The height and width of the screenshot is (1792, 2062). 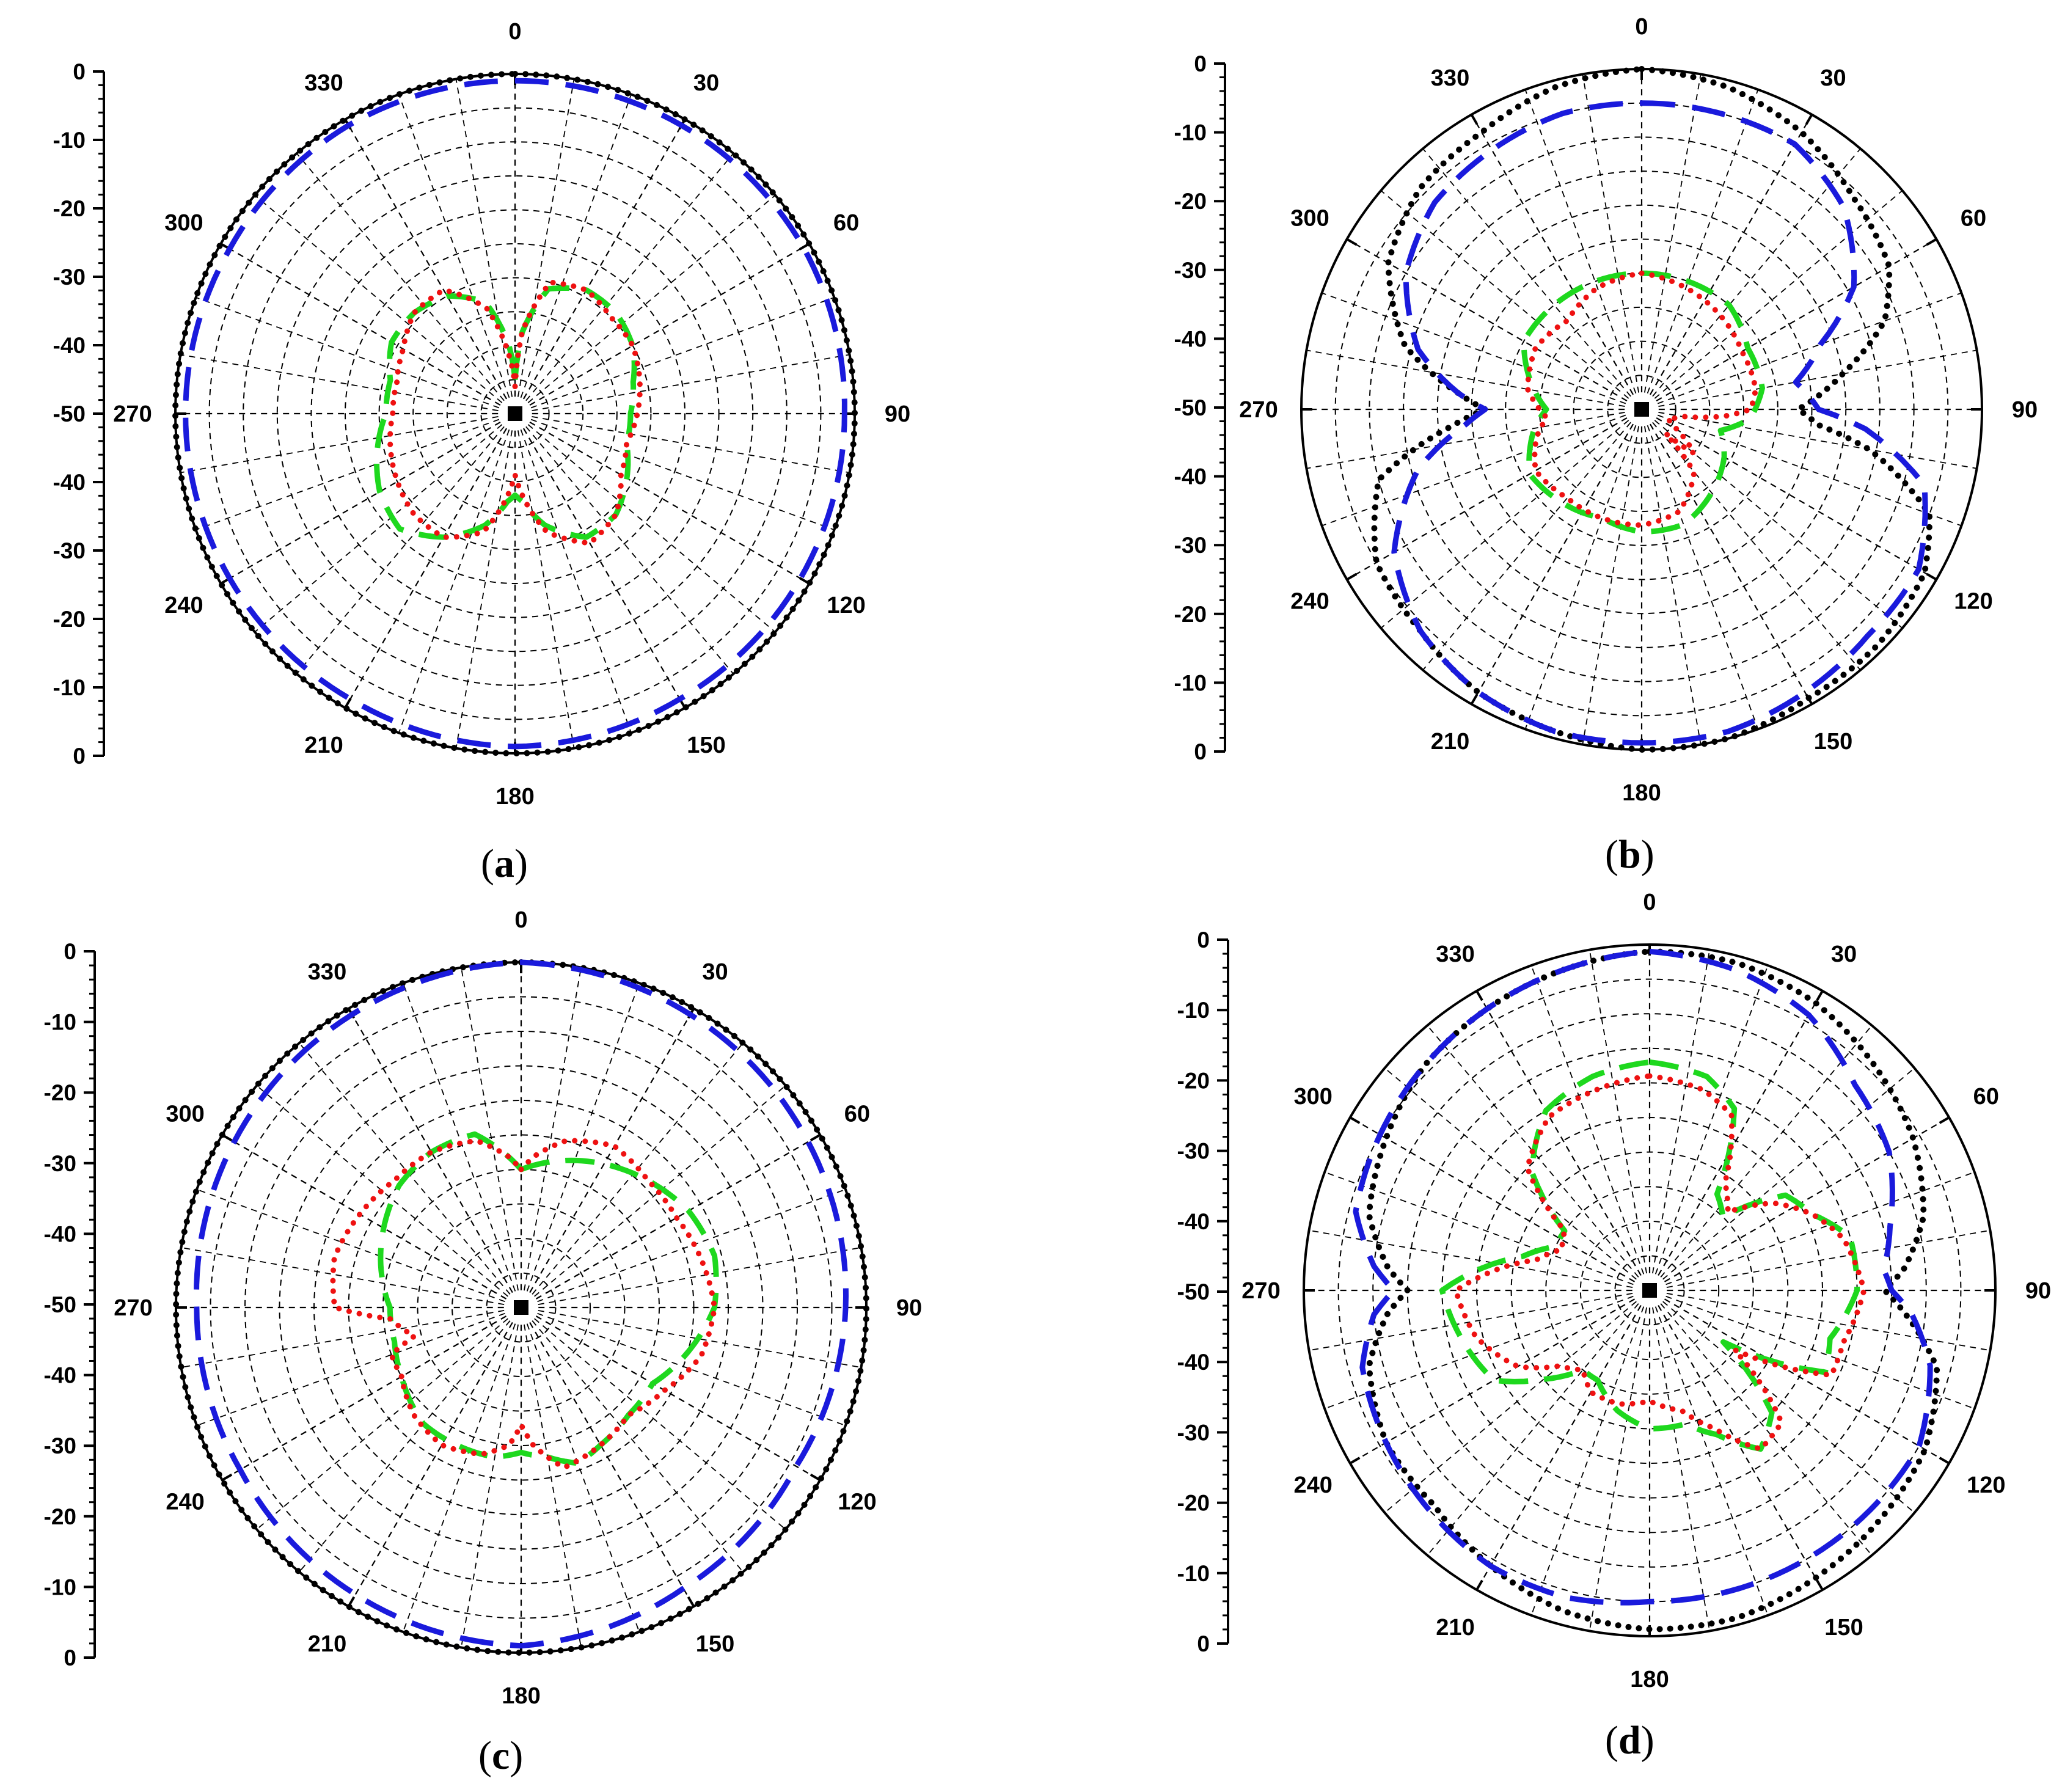 What do you see at coordinates (504, 863) in the screenshot?
I see `panel-caption: (a)` at bounding box center [504, 863].